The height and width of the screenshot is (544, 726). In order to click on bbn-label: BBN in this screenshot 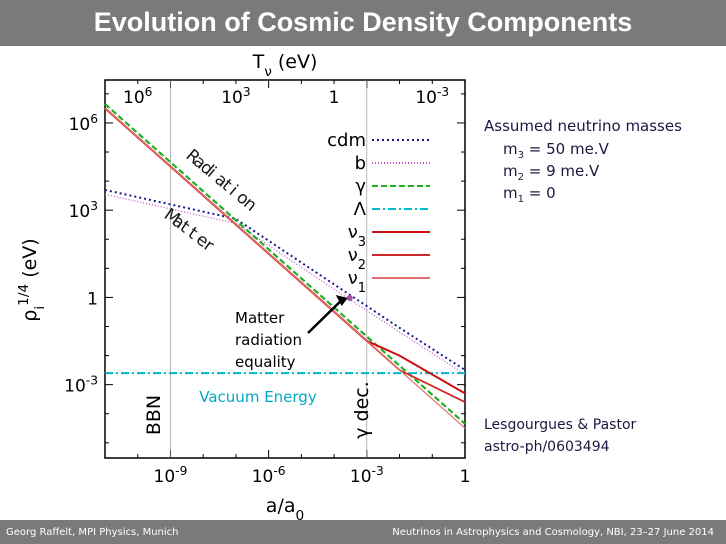, I will do `click(154, 415)`.